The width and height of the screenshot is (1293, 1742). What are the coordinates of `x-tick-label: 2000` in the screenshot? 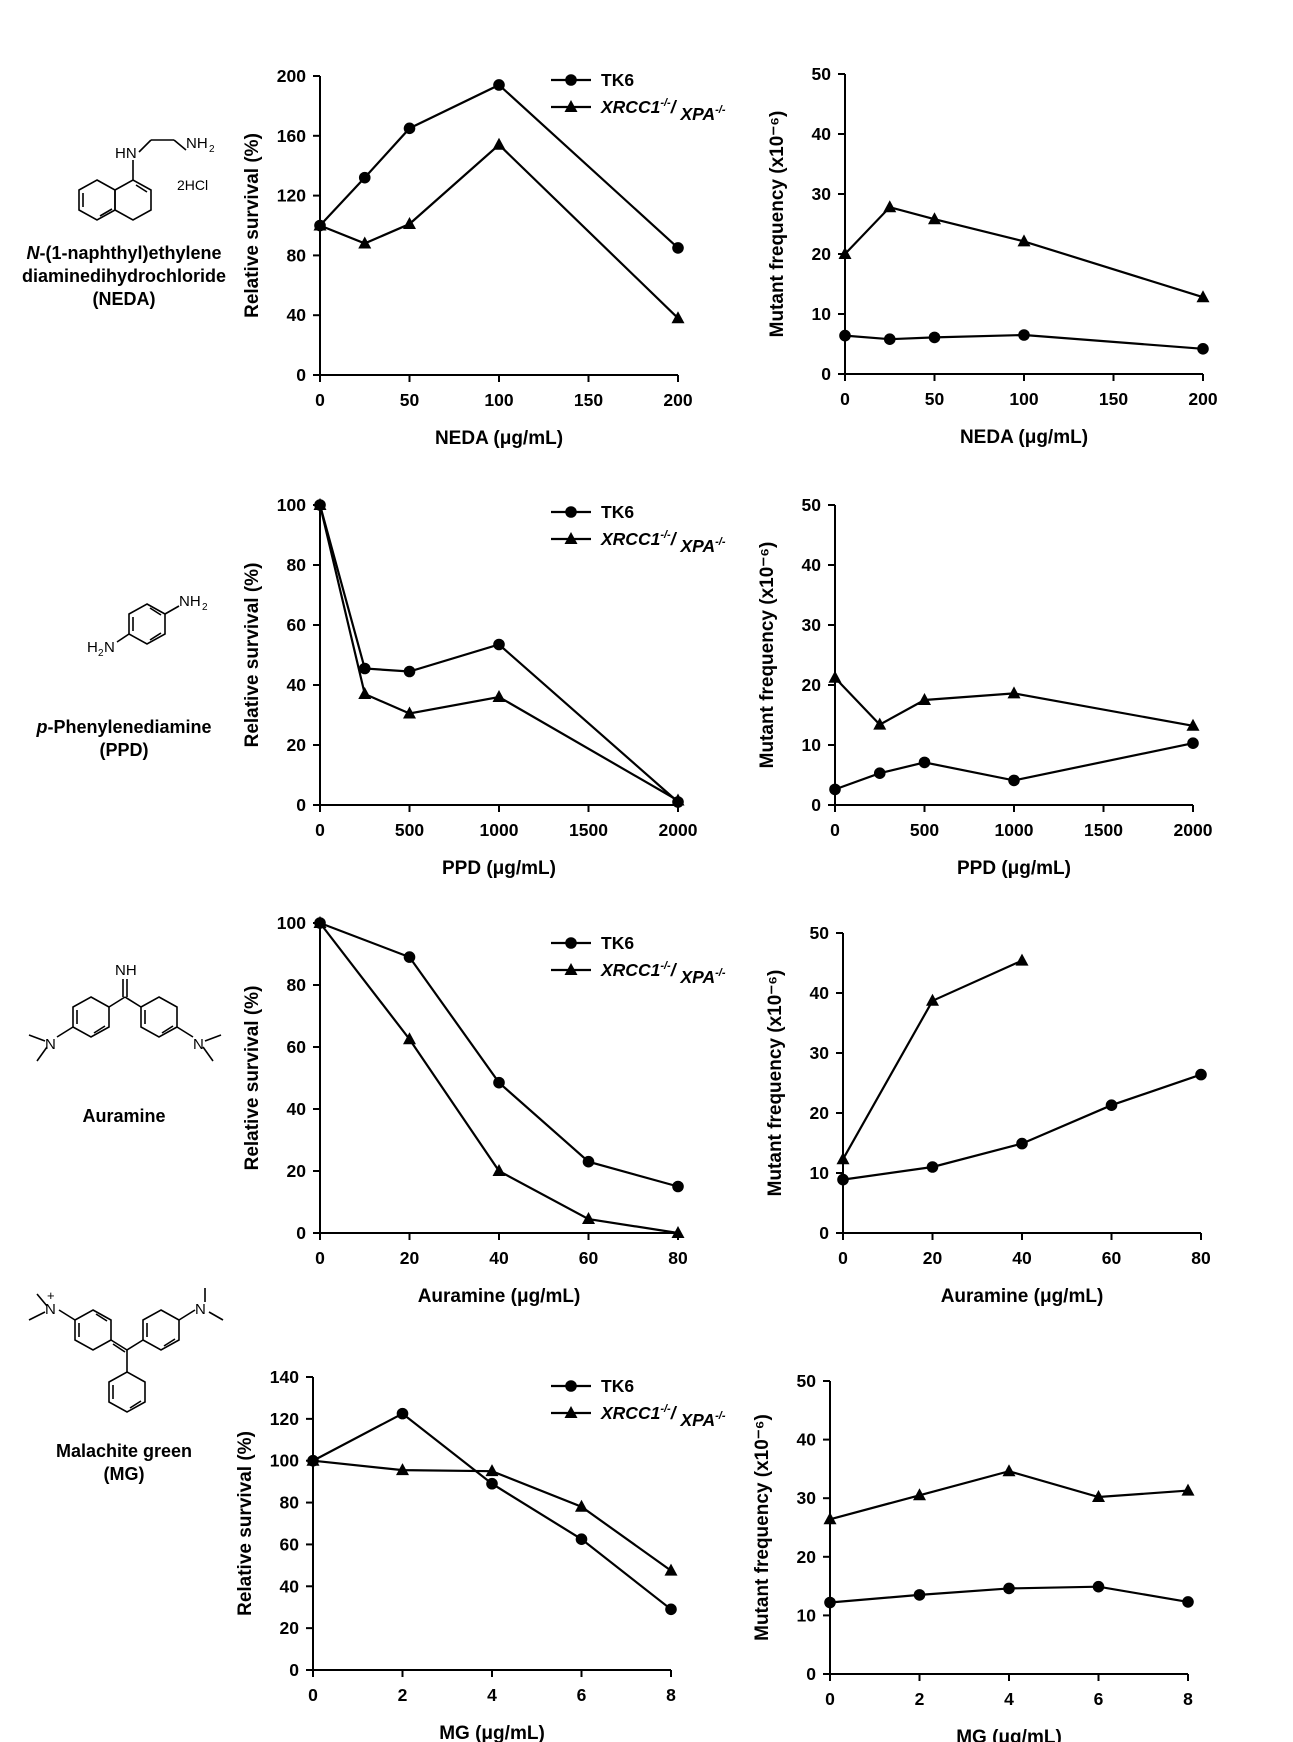 It's located at (678, 830).